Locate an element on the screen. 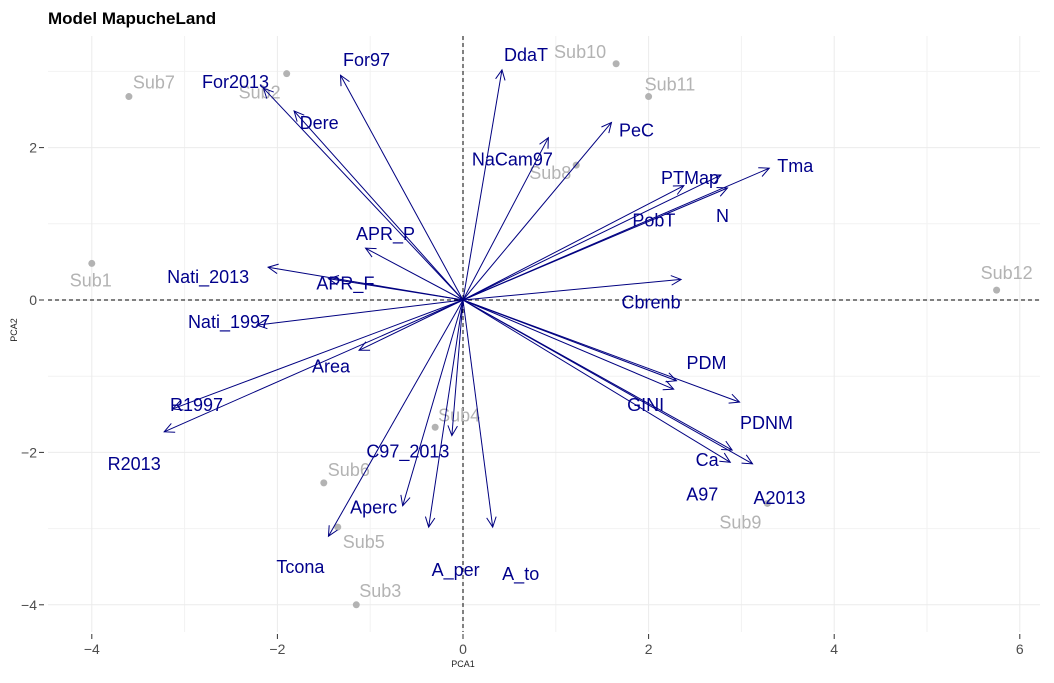  variable-label-a_per: A_per is located at coordinates (456, 570).